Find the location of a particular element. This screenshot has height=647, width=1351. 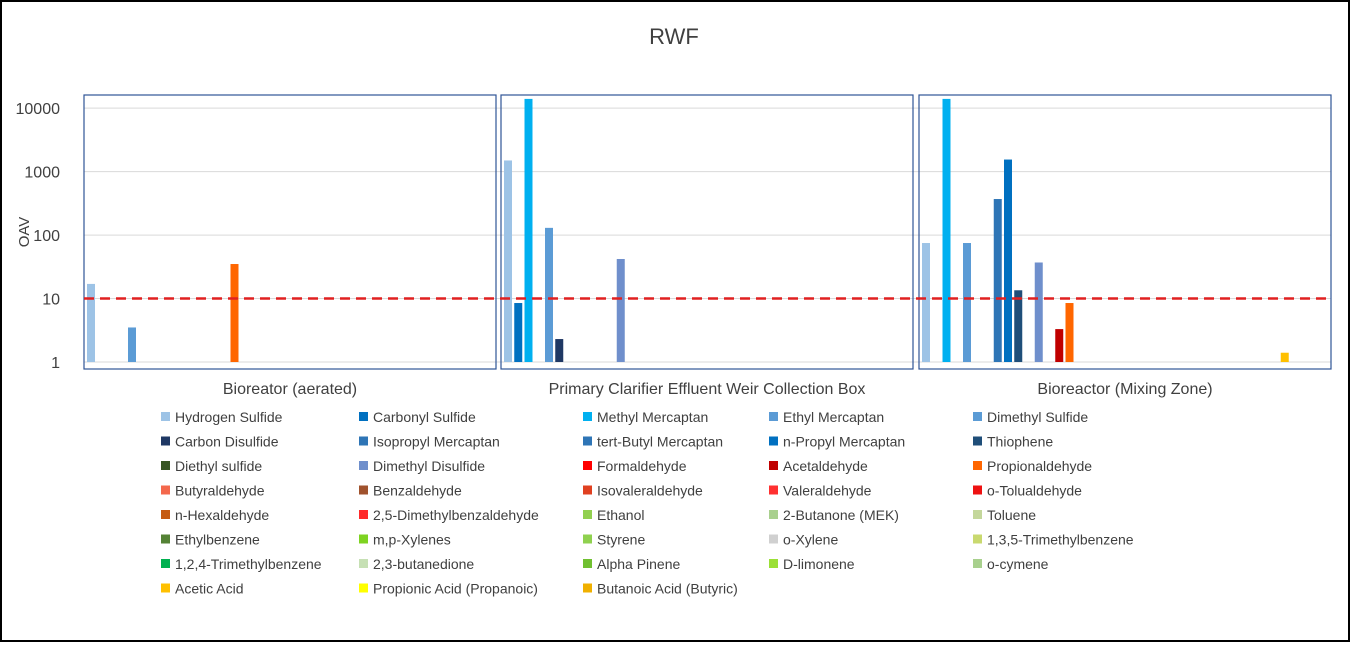

legend-label: 2-Butanone (MEK) is located at coordinates (841, 515).